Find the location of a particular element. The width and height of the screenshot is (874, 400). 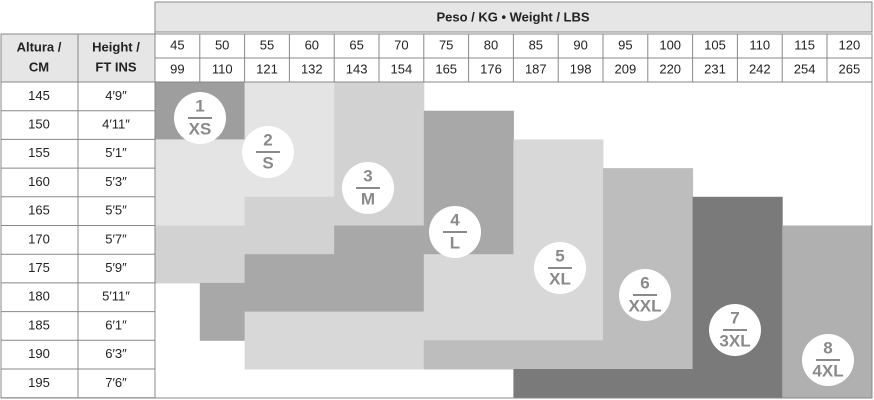

column-header: Altura / is located at coordinates (39, 46).